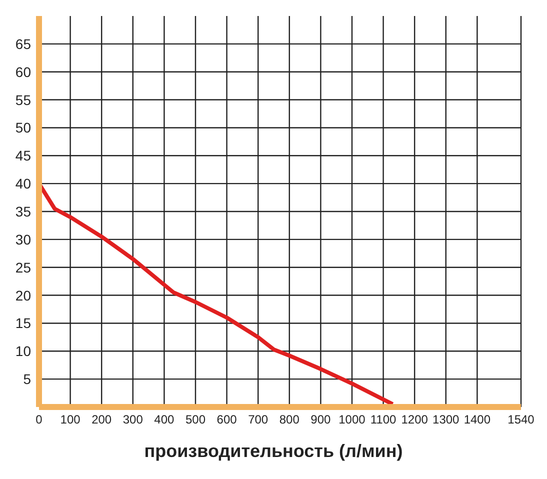 The width and height of the screenshot is (547, 479). Describe the element at coordinates (23, 128) in the screenshot. I see `y-tick-label: 50` at that location.